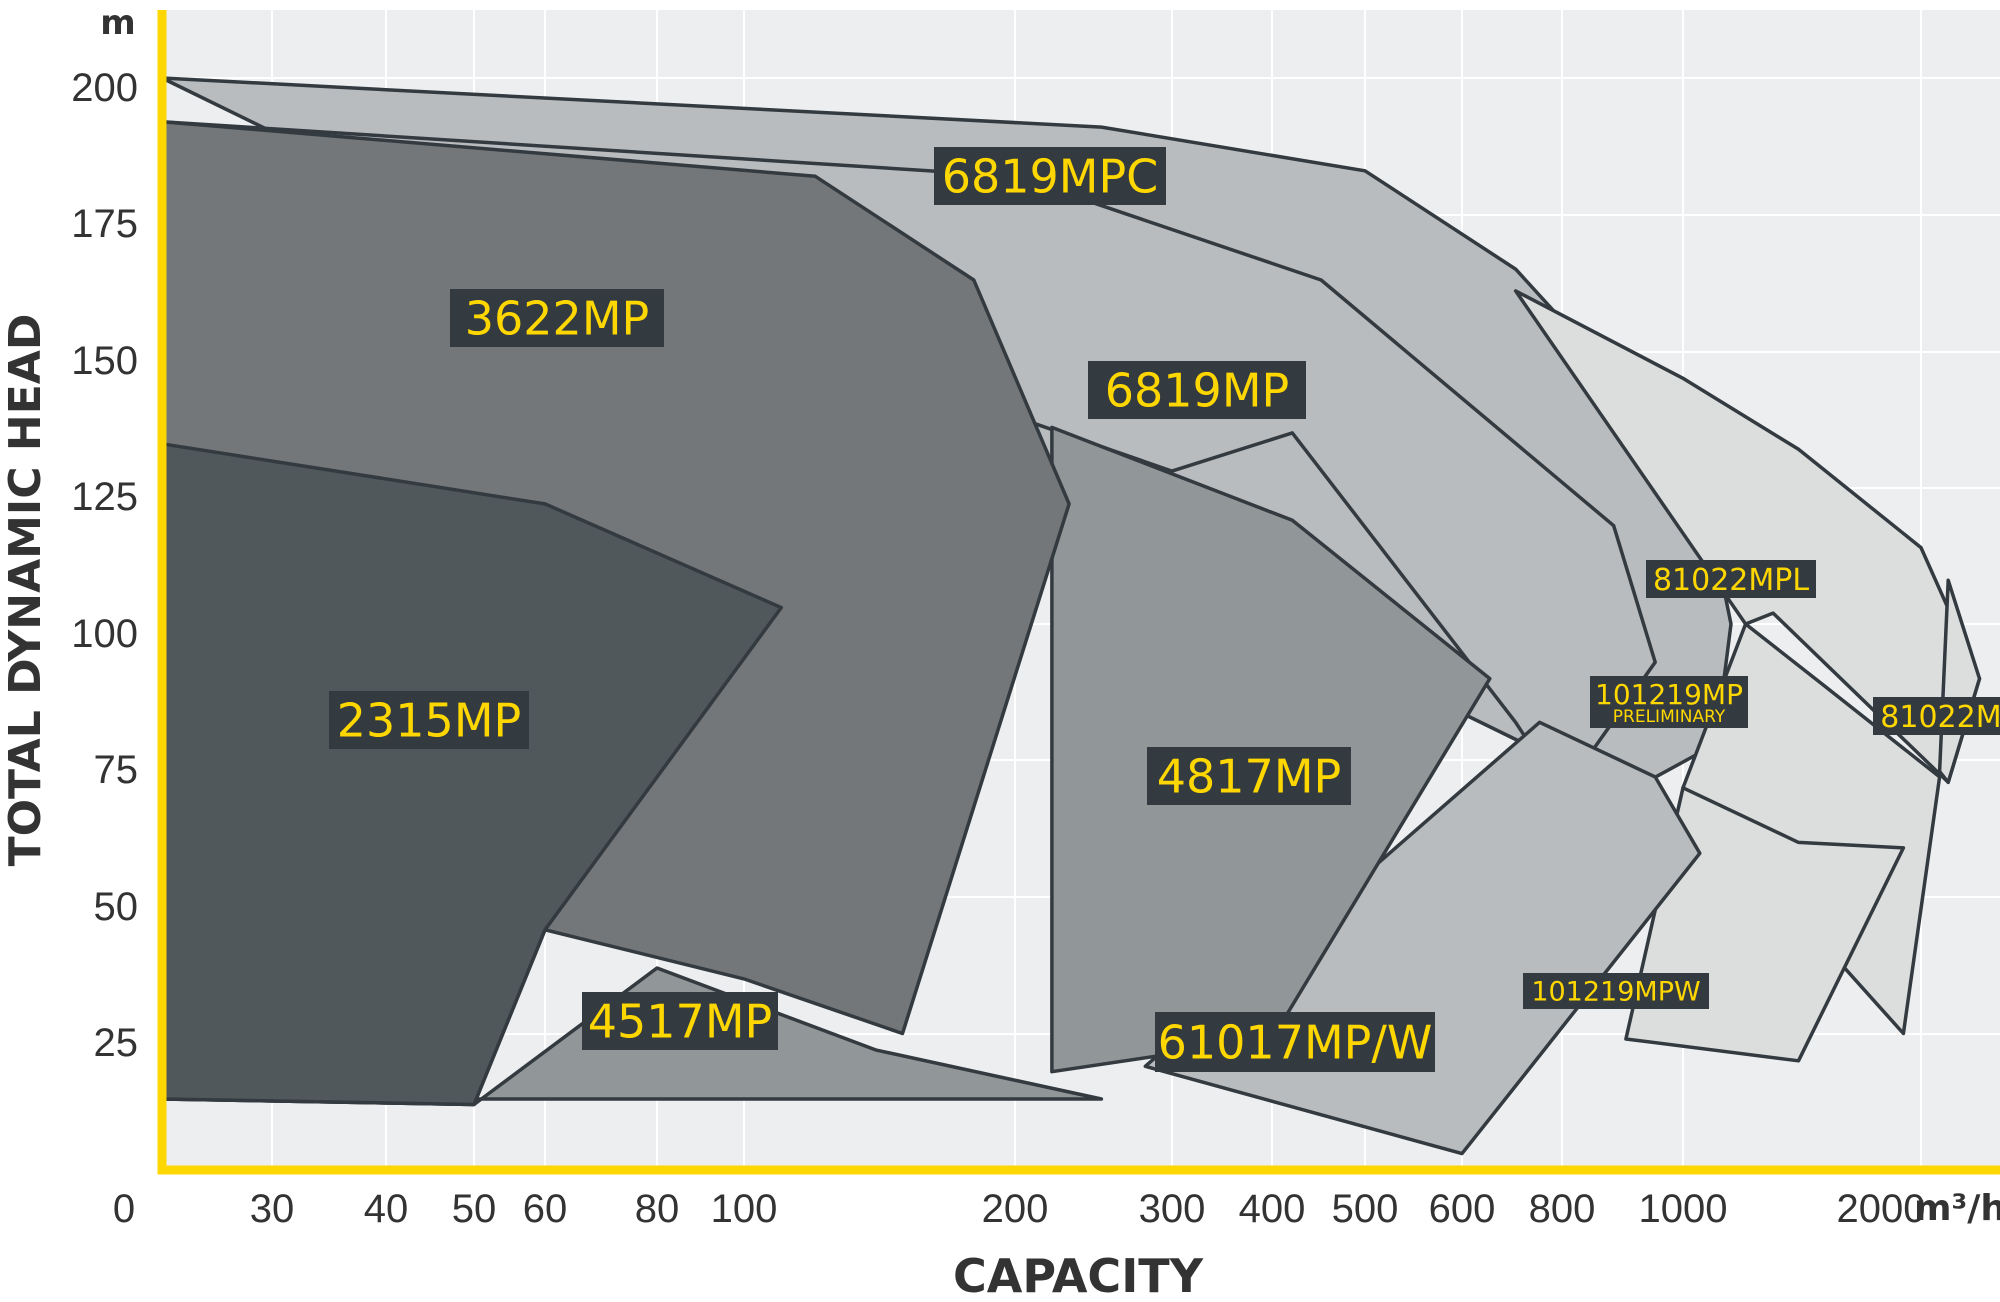 The height and width of the screenshot is (1302, 2000). I want to click on x-axis-title: CAPACITY, so click(1078, 1275).